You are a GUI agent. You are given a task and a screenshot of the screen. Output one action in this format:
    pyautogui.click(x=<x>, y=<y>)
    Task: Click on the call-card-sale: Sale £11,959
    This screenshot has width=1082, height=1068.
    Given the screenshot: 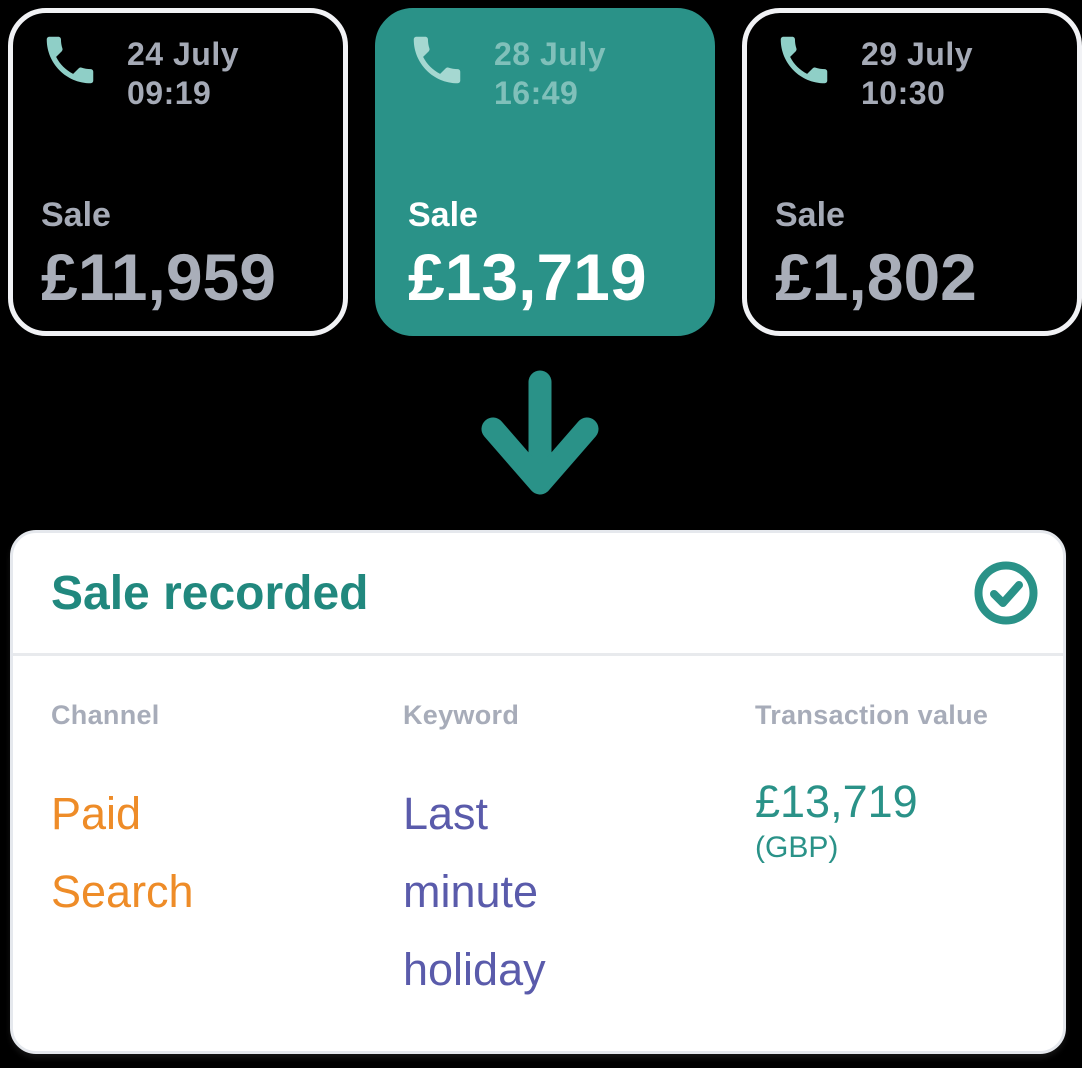 What is the action you would take?
    pyautogui.click(x=158, y=255)
    